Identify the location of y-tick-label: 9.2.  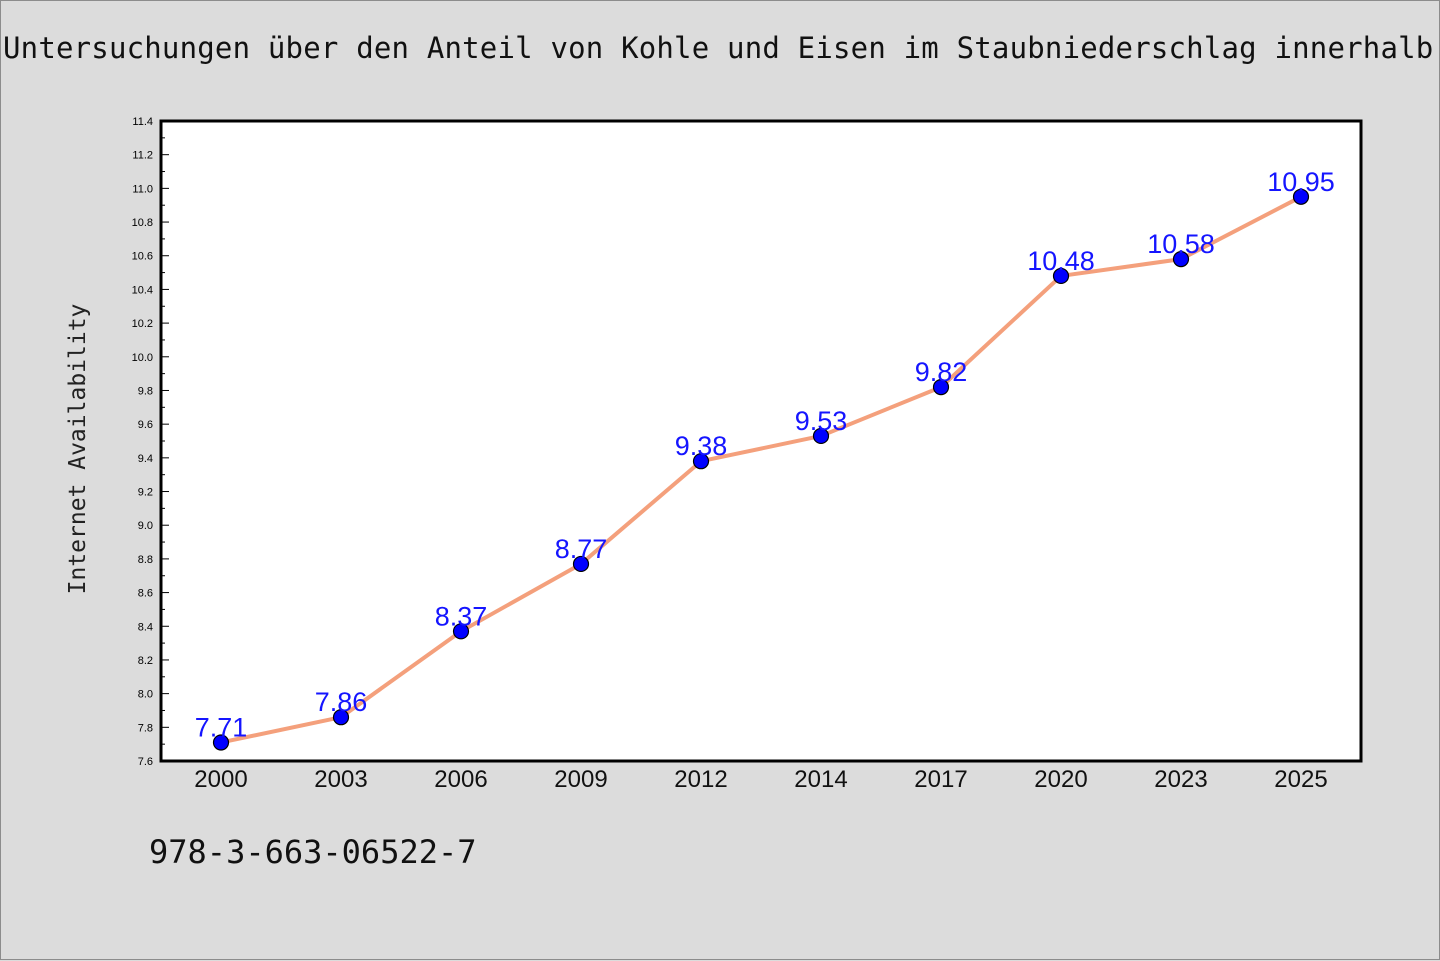
(145, 493).